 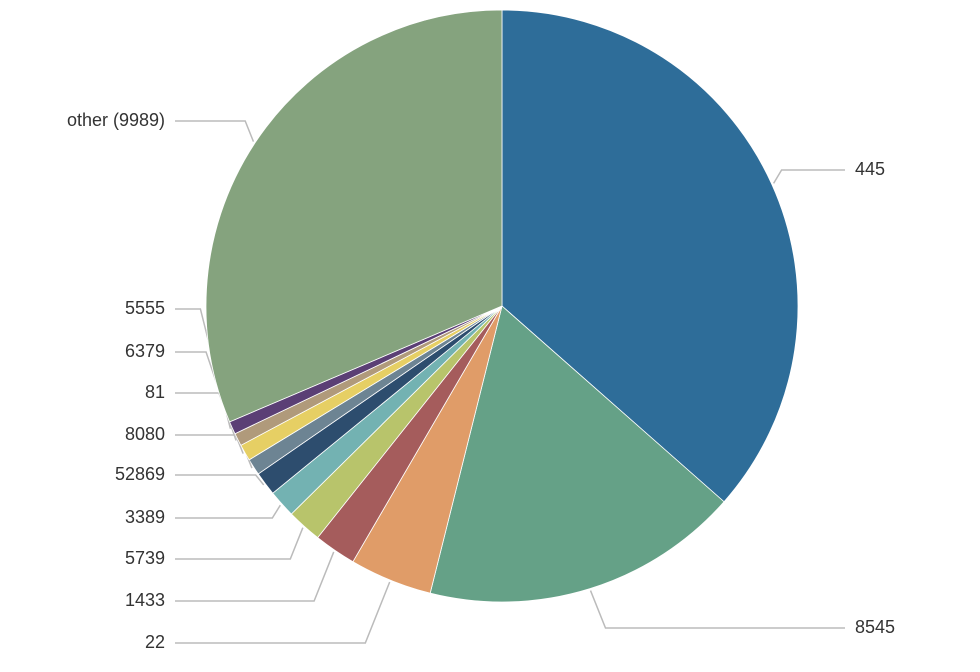 What do you see at coordinates (145, 351) in the screenshot?
I see `slice-label: 6379` at bounding box center [145, 351].